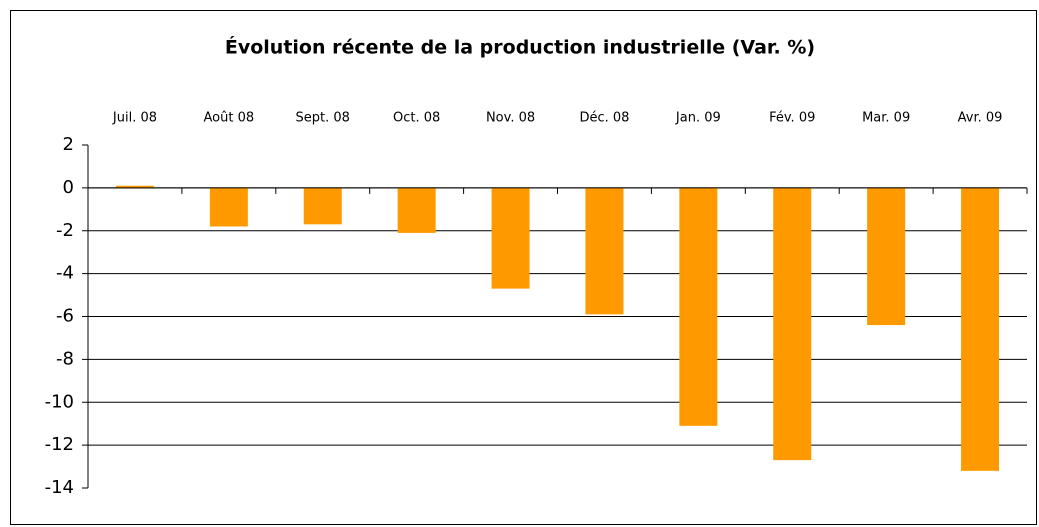 The height and width of the screenshot is (527, 1039). Describe the element at coordinates (698, 118) in the screenshot. I see `x-tick-label: Jan. 09` at that location.